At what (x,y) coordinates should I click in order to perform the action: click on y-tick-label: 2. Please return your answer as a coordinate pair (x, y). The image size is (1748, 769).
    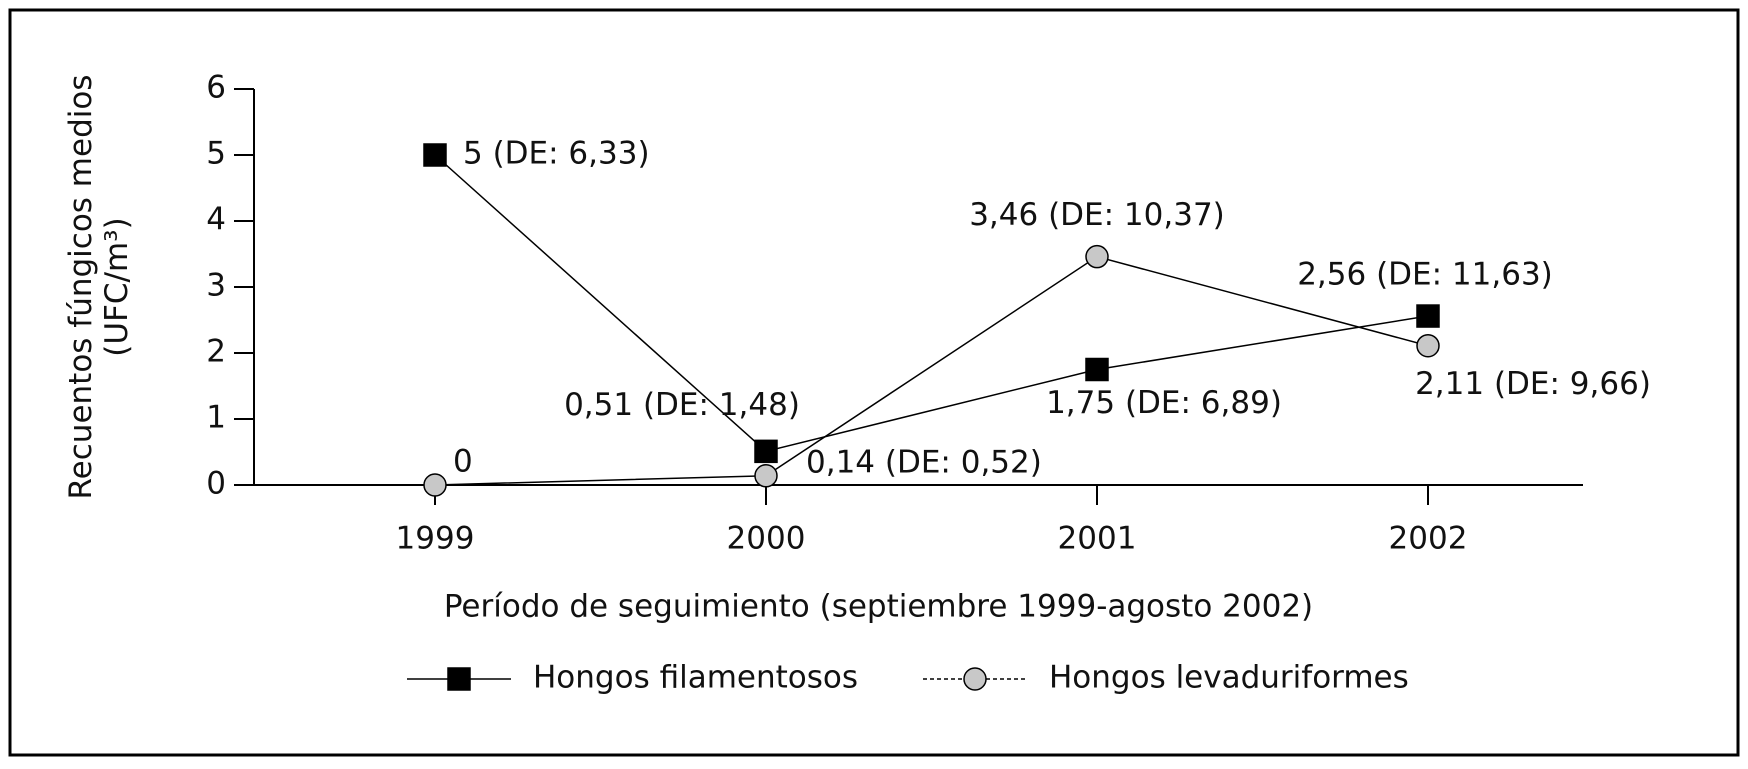
    Looking at the image, I should click on (216, 352).